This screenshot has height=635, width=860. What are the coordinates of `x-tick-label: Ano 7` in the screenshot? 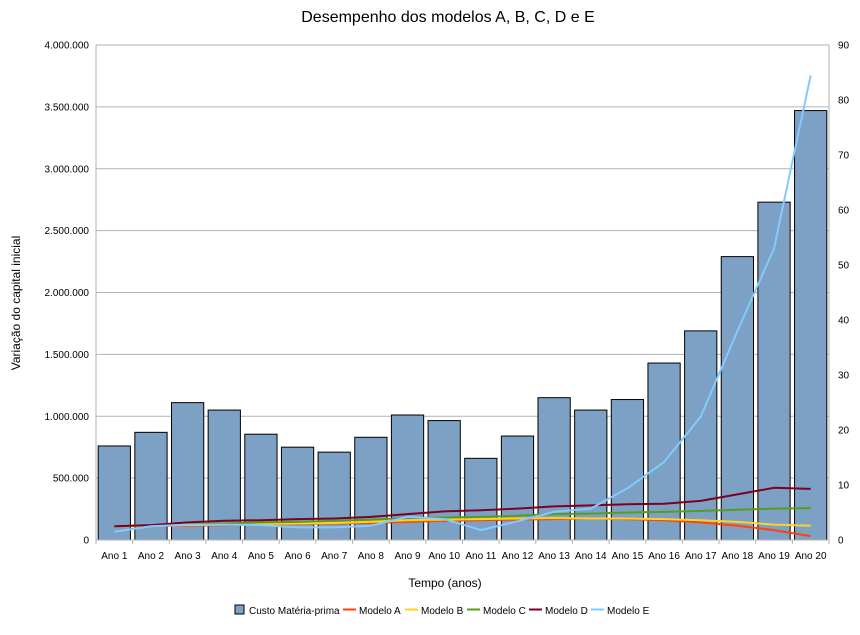 It's located at (334, 556).